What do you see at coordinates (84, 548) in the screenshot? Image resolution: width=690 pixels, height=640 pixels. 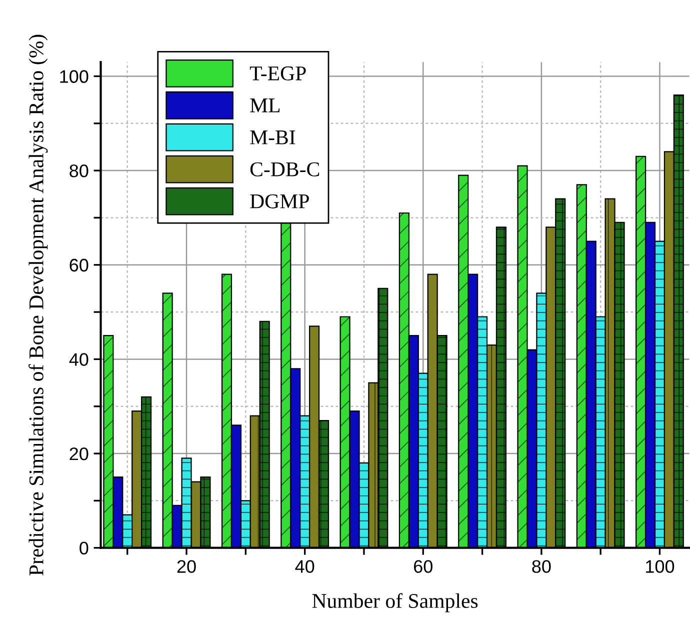 I see `y-tick-label: 0` at bounding box center [84, 548].